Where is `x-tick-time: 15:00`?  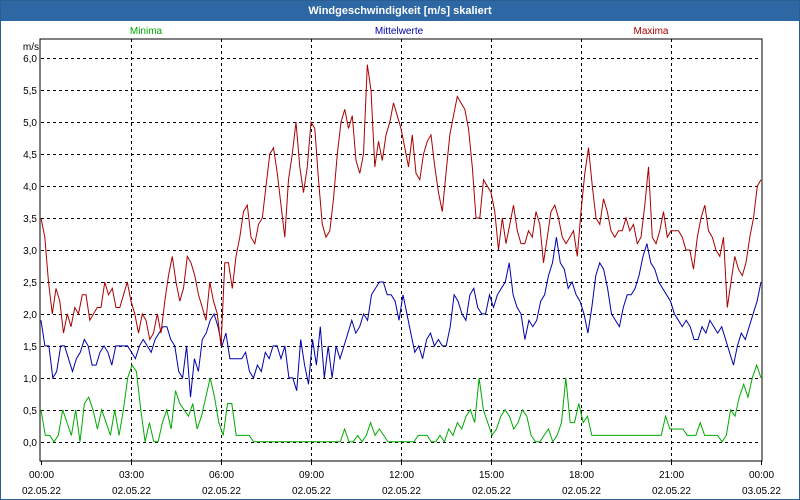
x-tick-time: 15:00 is located at coordinates (491, 475).